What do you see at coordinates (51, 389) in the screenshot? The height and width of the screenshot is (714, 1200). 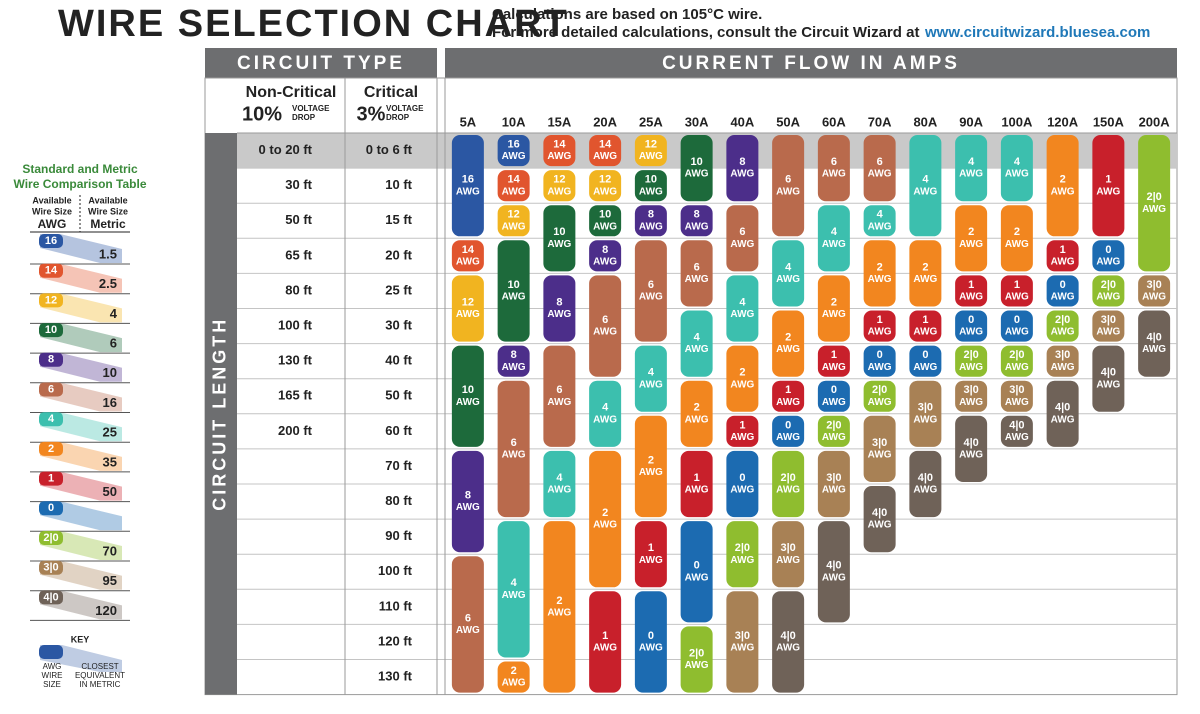 I see `comp-awg: 6` at bounding box center [51, 389].